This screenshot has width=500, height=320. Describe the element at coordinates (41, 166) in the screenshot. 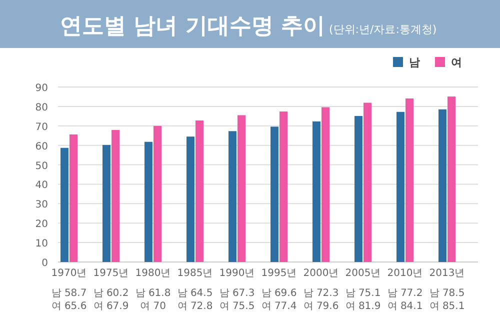

I see `y-tick-label: 50` at that location.